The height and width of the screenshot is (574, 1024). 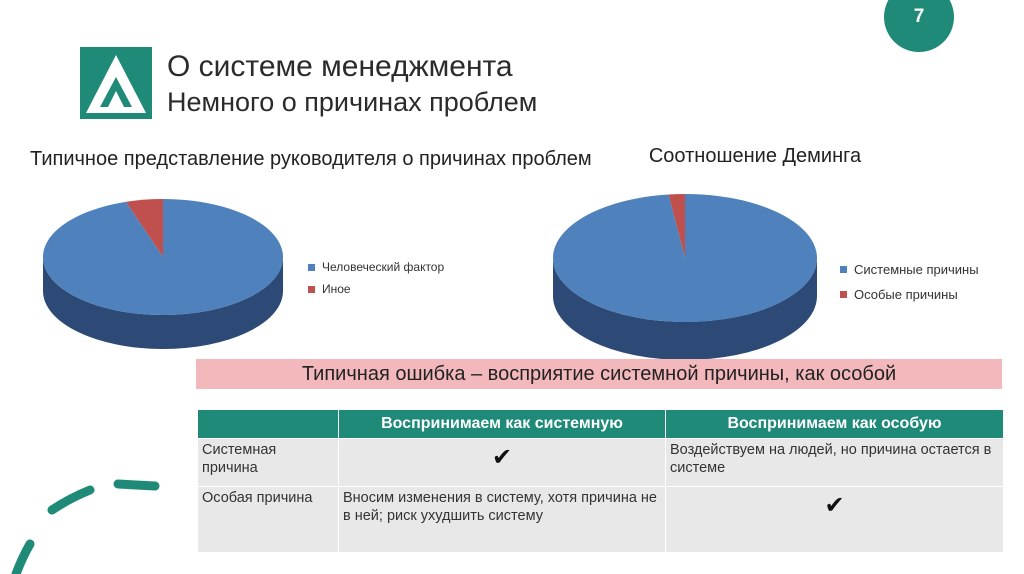 I want to click on legend-item: Особые причины, so click(x=909, y=294).